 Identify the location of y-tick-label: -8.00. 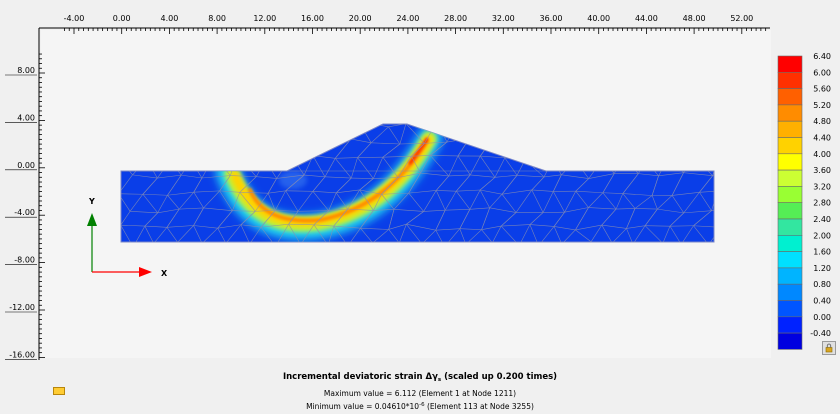
(24, 260).